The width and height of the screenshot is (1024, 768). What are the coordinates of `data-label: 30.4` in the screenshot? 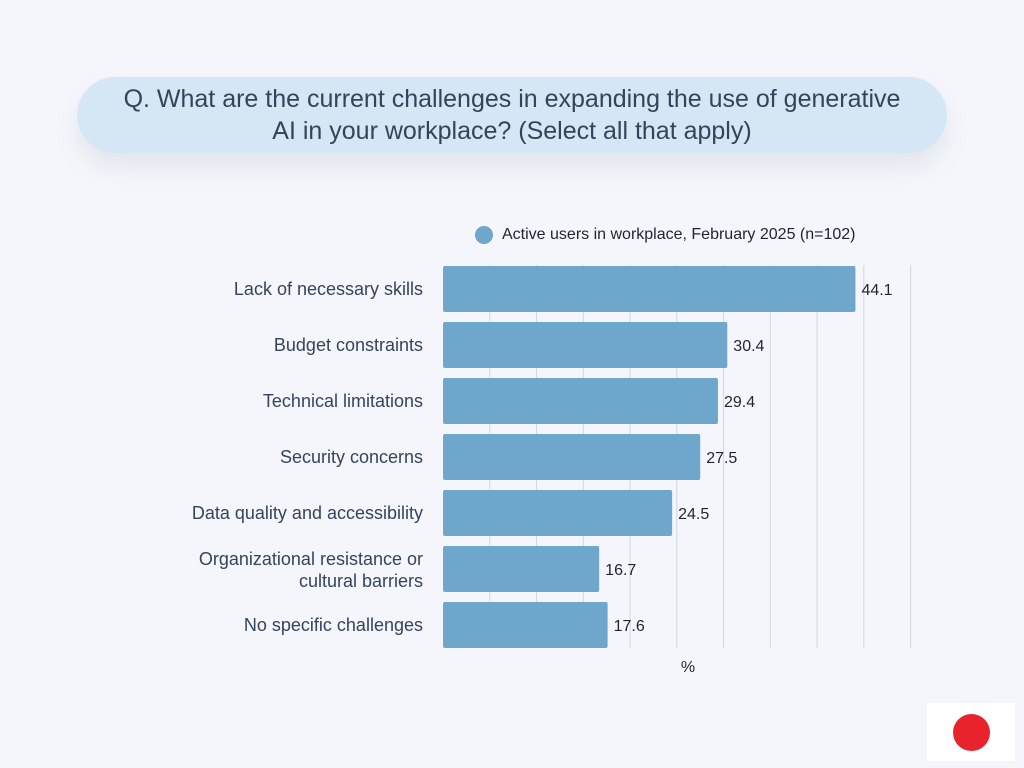 It's located at (748, 346).